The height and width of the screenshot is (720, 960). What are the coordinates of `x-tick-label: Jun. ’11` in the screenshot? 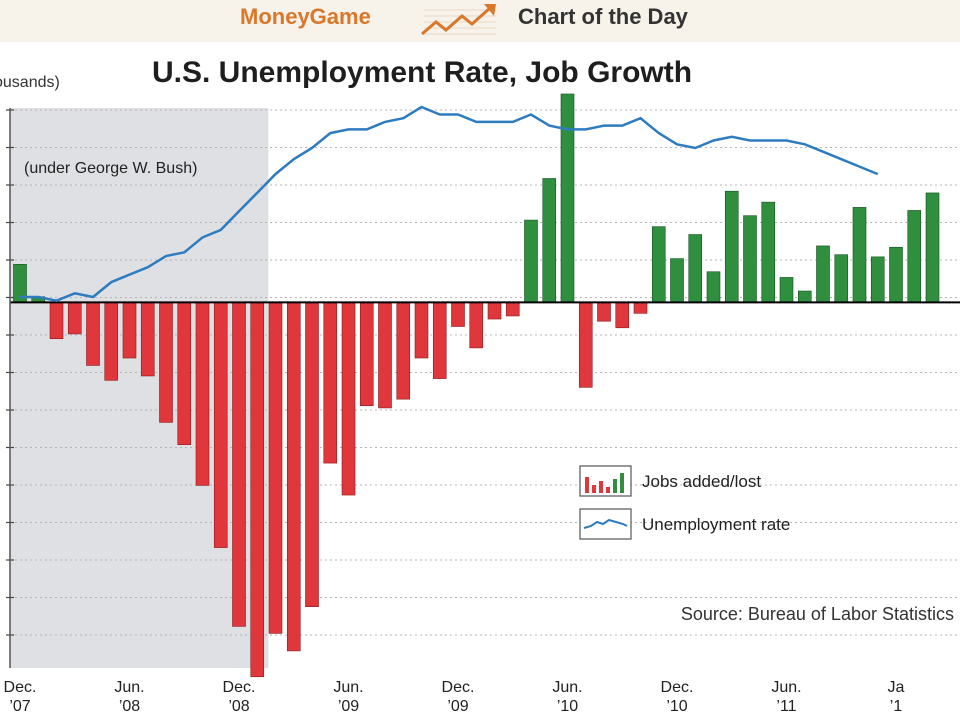 It's located at (786, 697).